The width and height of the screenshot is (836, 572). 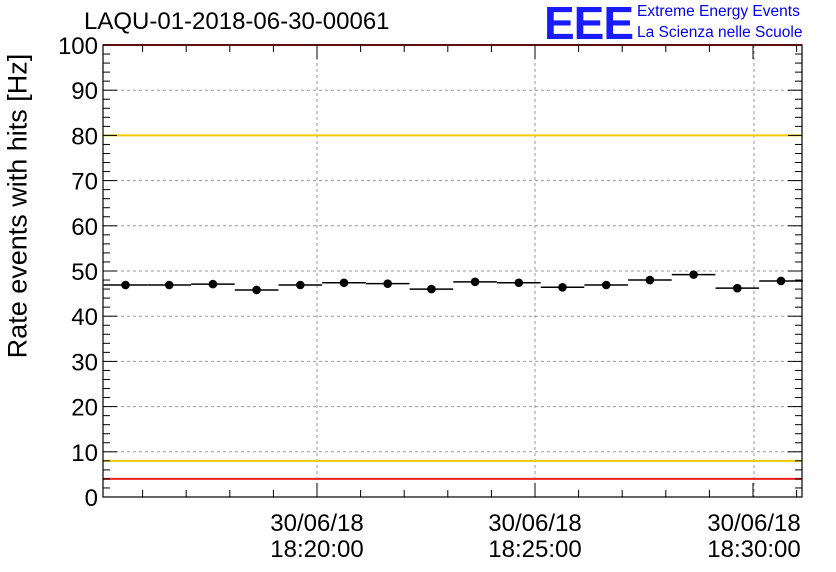 I want to click on x-tick-label-time: 18:20:00, so click(x=316, y=549).